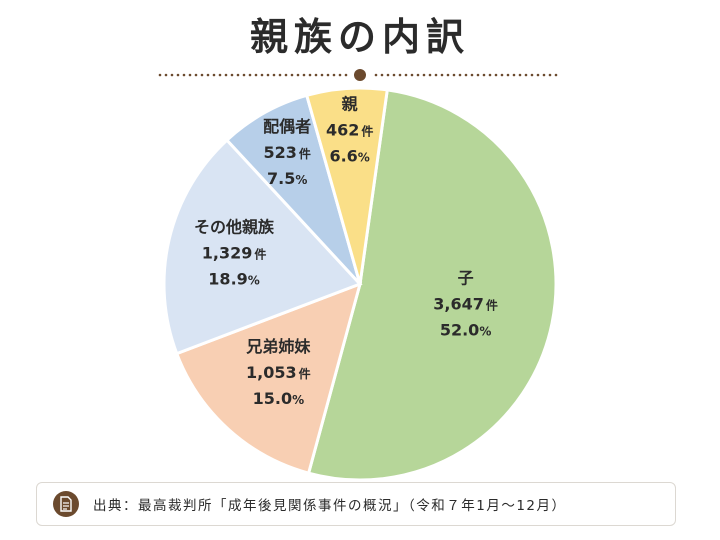 This screenshot has width=720, height=540. What do you see at coordinates (278, 346) in the screenshot?
I see `slice-label: 兄弟姉妹` at bounding box center [278, 346].